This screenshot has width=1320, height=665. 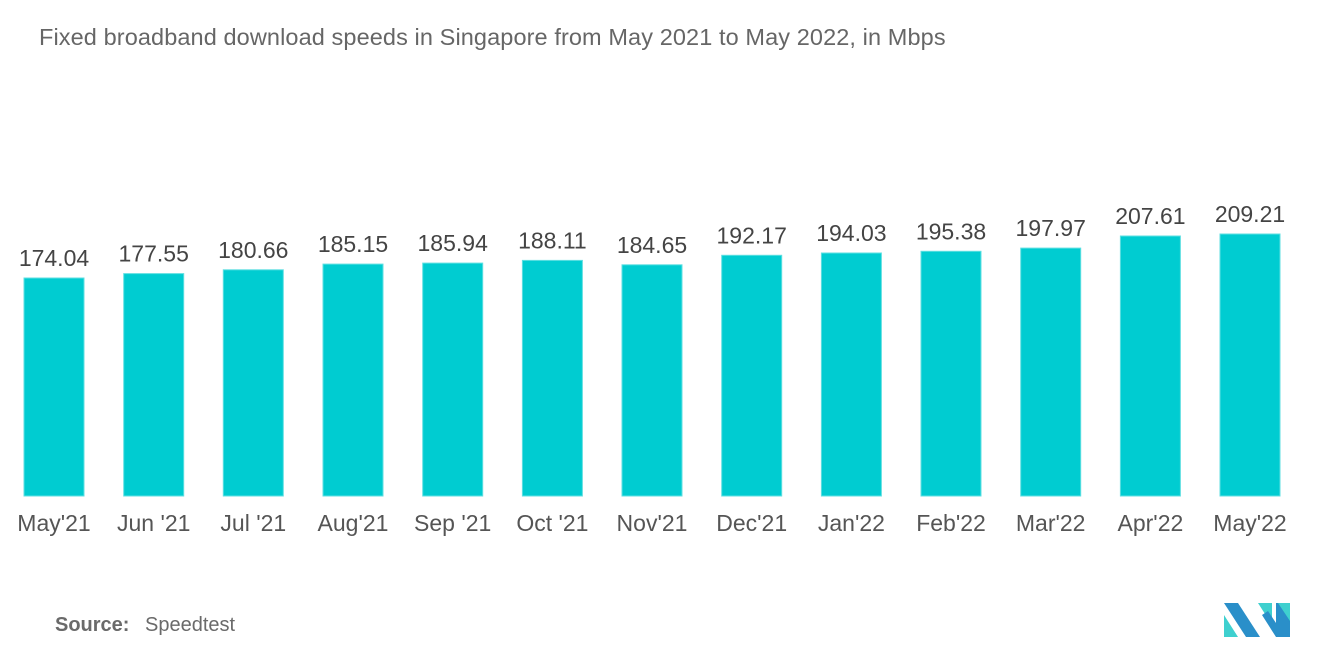 I want to click on data-label-11: 207.61, so click(x=1150, y=216).